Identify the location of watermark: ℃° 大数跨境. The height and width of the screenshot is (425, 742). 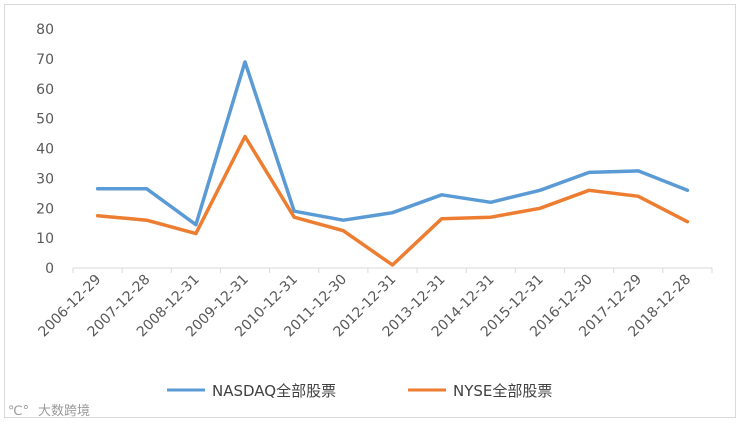
(49, 411).